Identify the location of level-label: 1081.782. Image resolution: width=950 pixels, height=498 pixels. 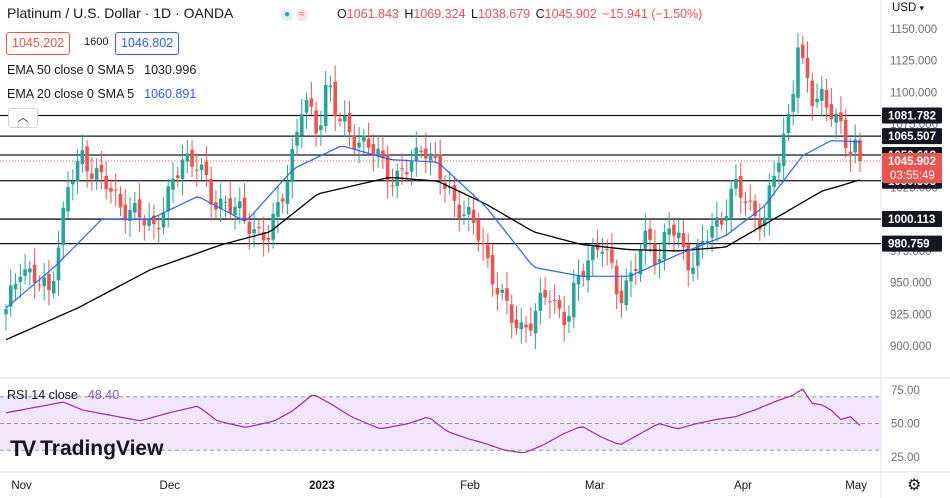
(912, 117).